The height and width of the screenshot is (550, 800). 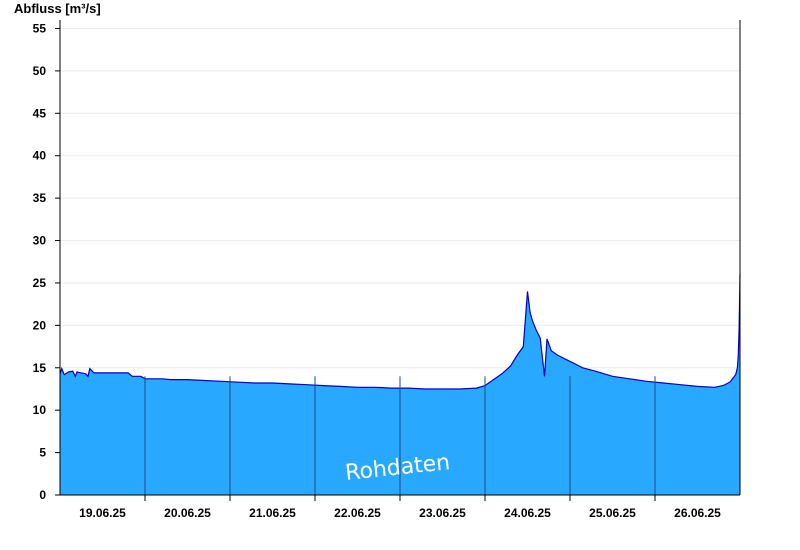 What do you see at coordinates (42, 495) in the screenshot?
I see `y-tick-label: 0` at bounding box center [42, 495].